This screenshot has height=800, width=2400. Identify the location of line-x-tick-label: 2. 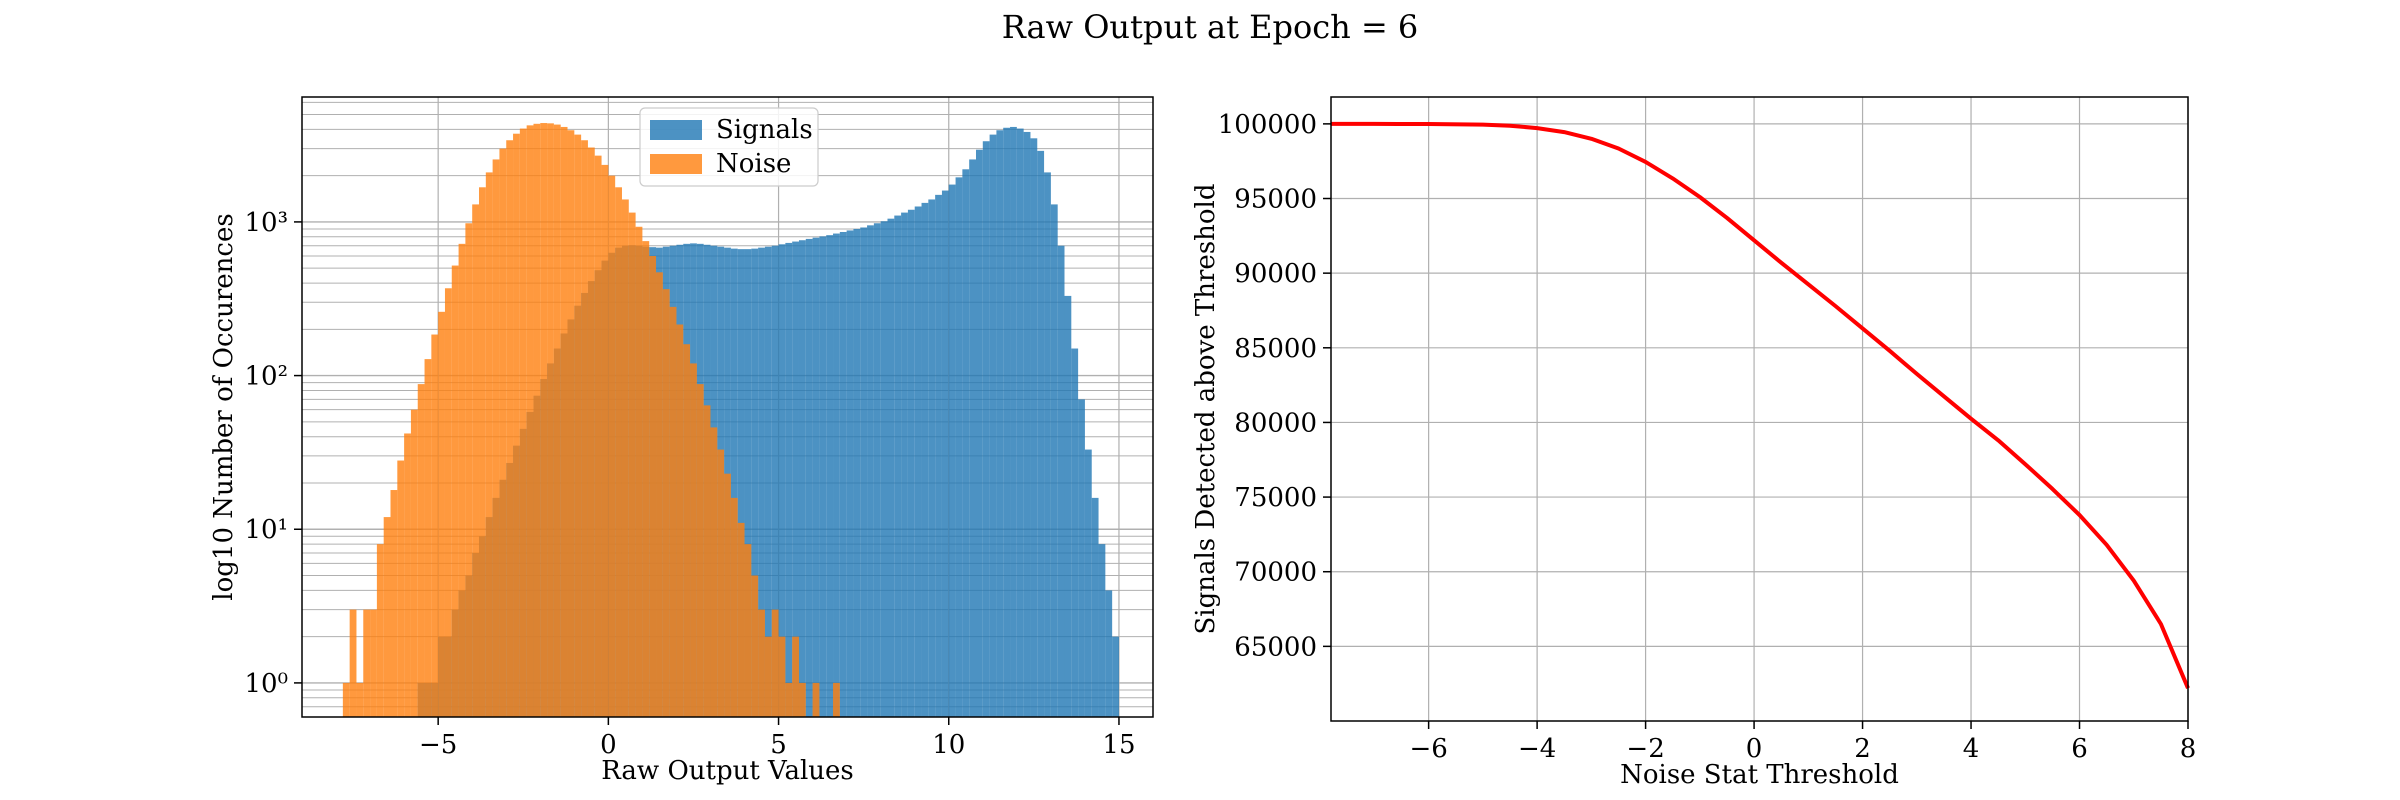
(1862, 749).